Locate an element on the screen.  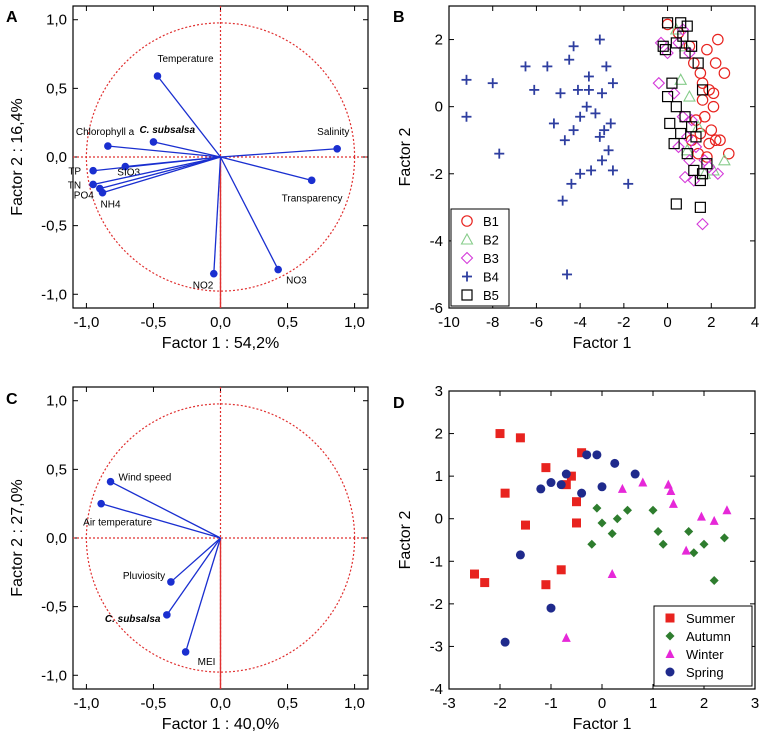
legend-marker-b1 is located at coordinates (467, 221).